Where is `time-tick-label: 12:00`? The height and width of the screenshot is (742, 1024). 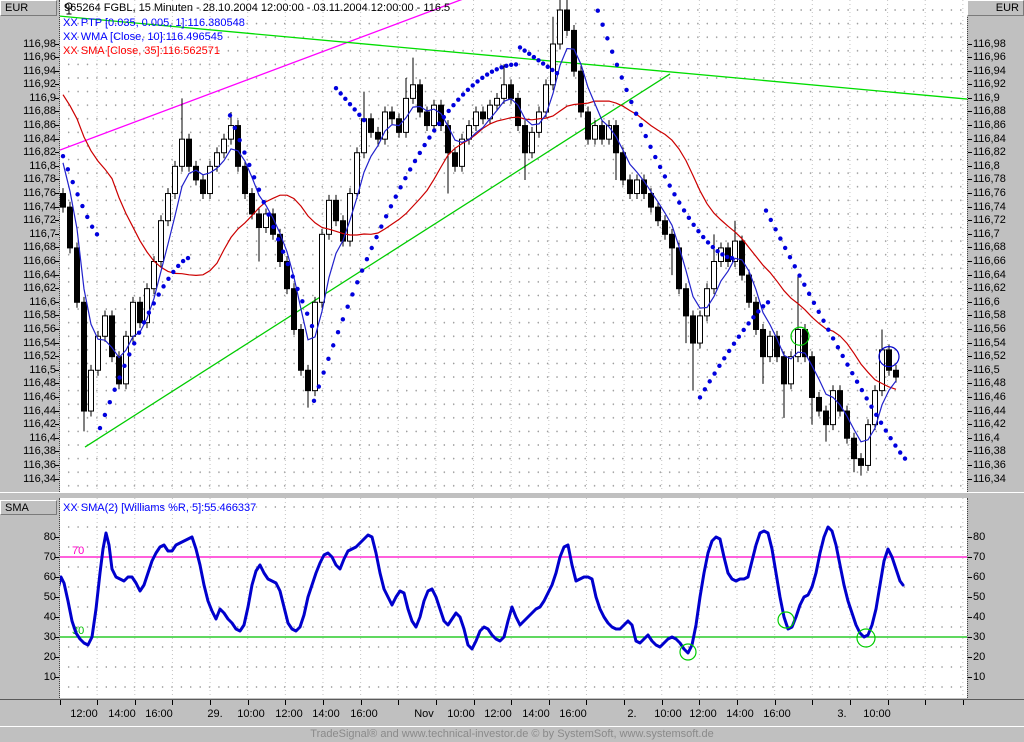
time-tick-label: 12:00 is located at coordinates (84, 714).